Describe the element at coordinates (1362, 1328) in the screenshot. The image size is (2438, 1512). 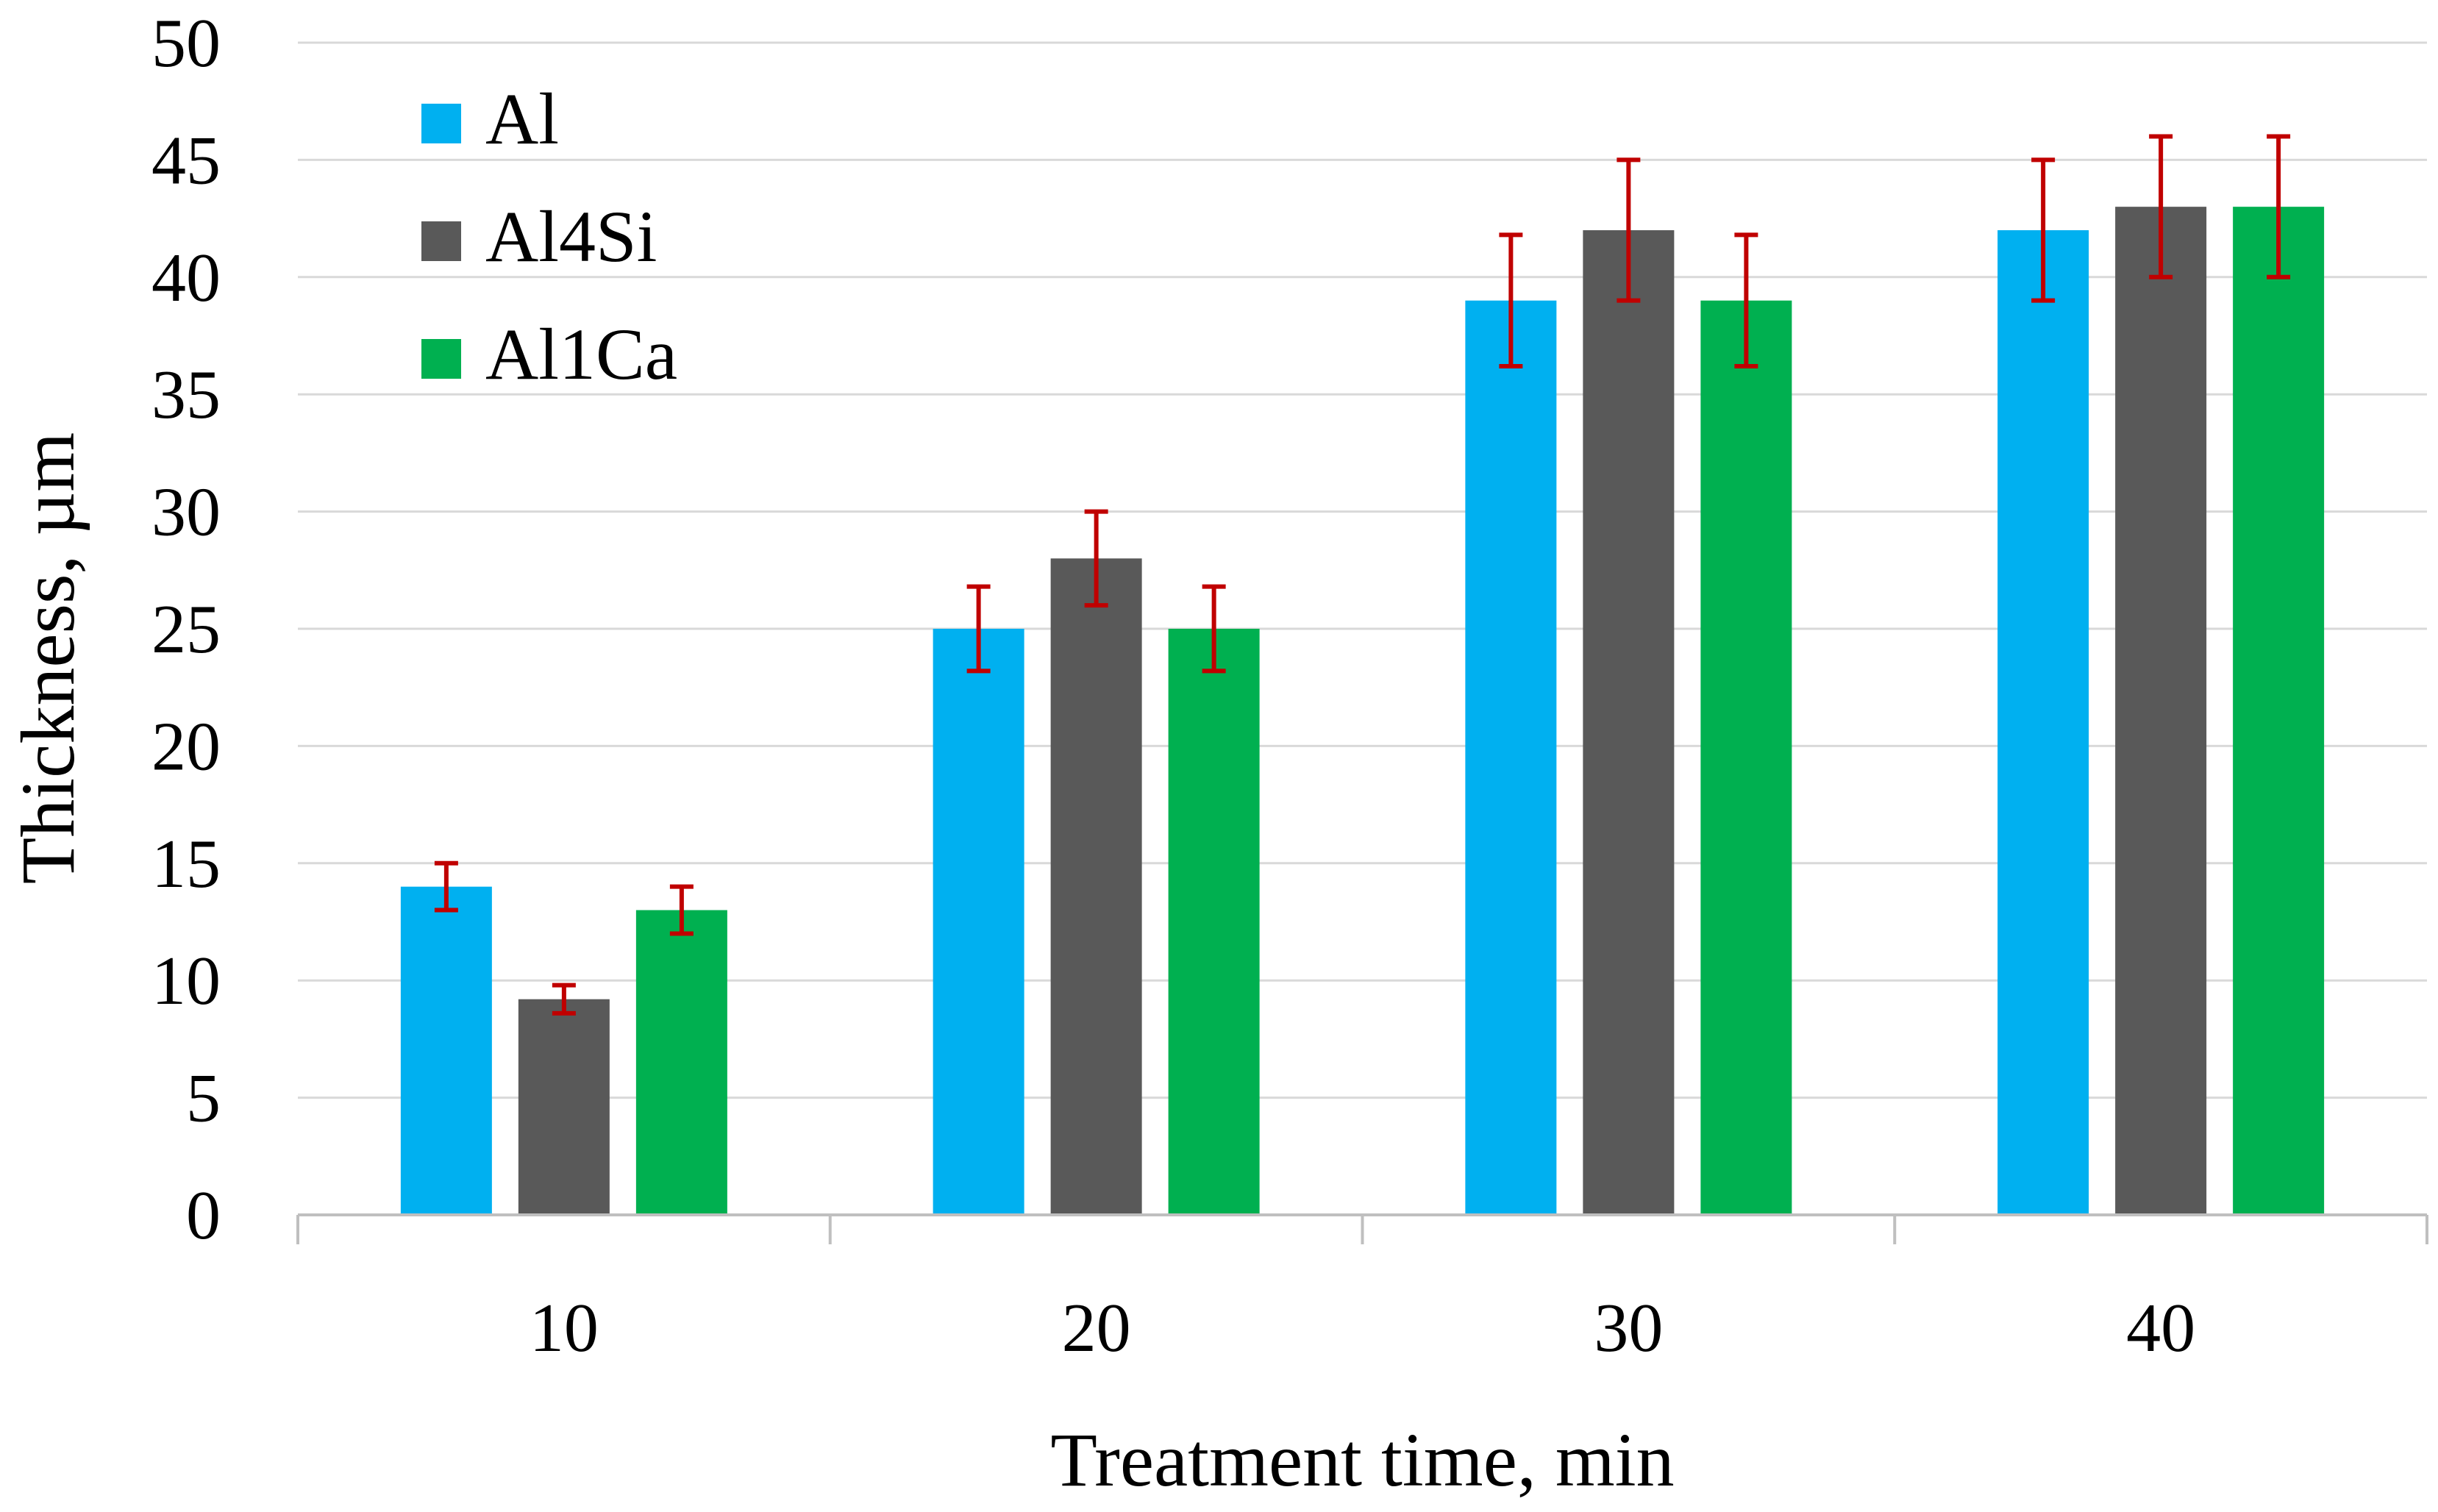
I see `x-tick-labels: 10 20 30 40` at that location.